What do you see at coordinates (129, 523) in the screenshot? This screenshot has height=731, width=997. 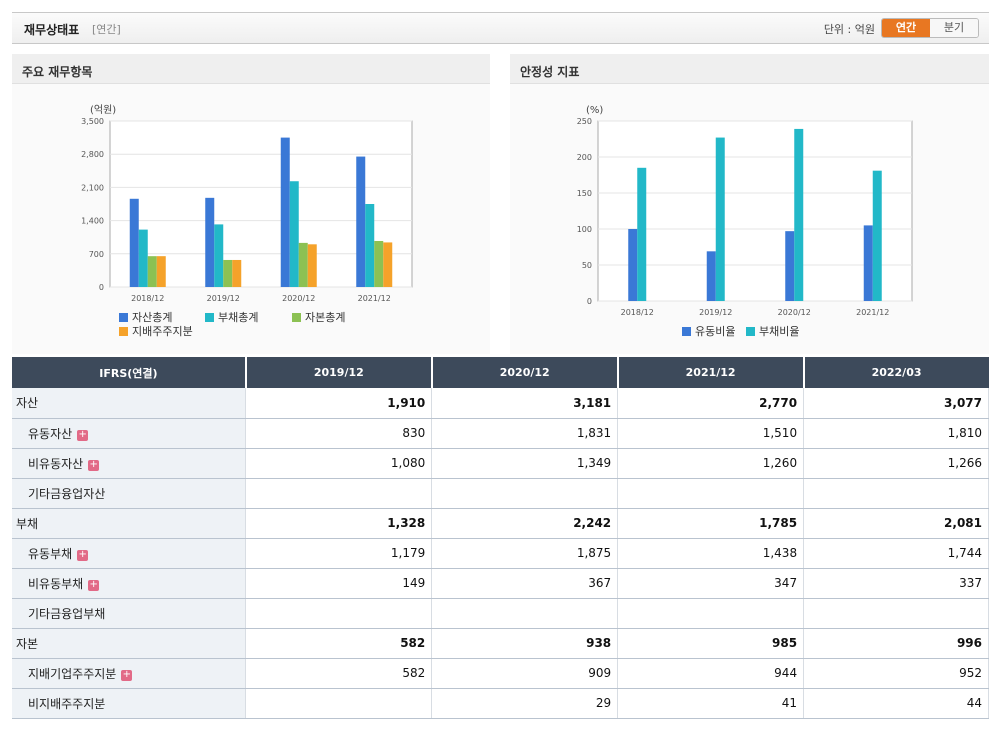 I see `row-label: 부채` at bounding box center [129, 523].